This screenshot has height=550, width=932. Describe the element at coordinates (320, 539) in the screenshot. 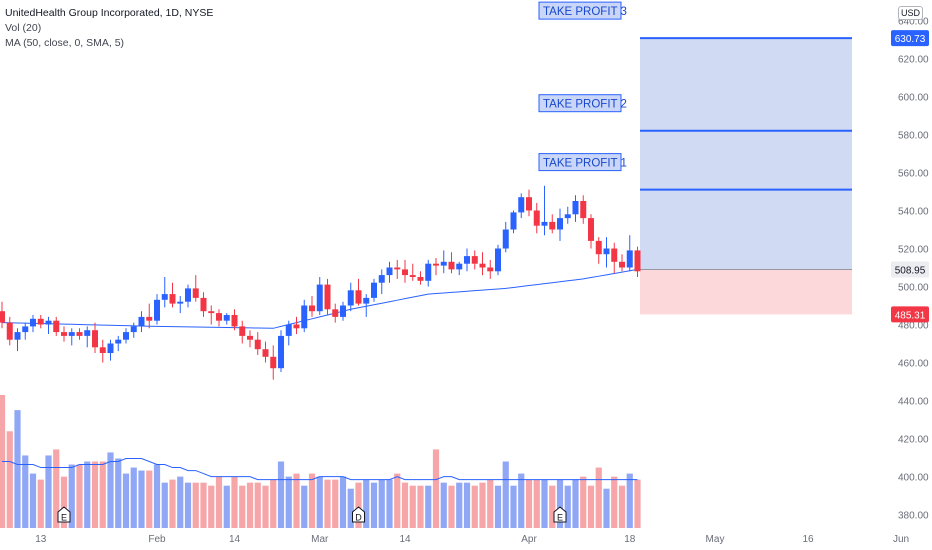

I see `time-tick-label: Mar` at that location.